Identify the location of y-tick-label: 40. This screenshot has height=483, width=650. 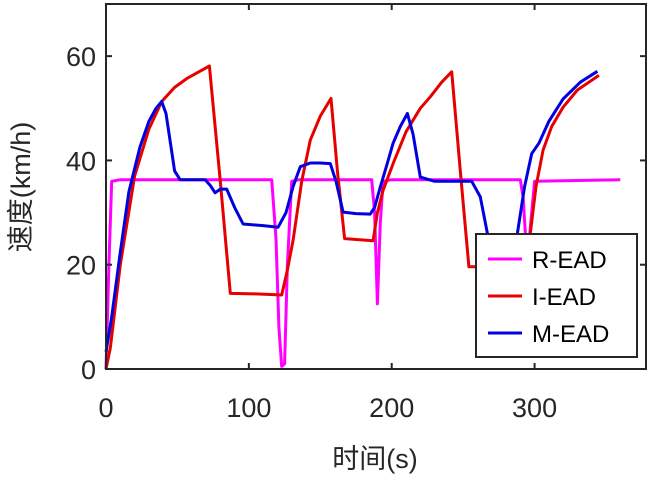
(81, 161).